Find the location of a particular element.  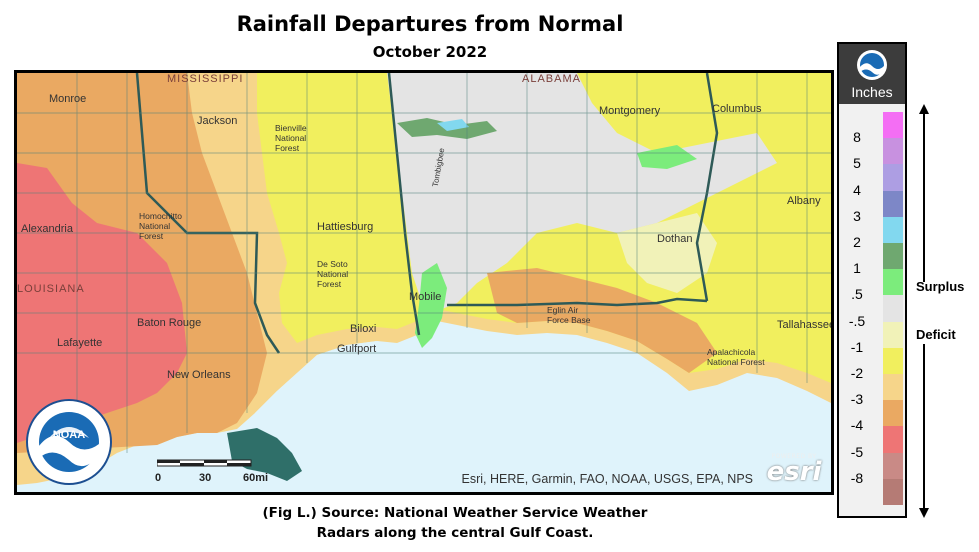

label-montgomery: Montgomery is located at coordinates (630, 111).